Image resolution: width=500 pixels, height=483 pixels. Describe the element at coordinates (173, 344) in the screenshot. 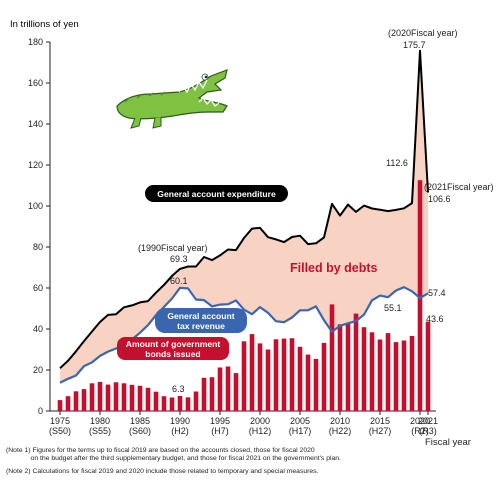

I see `svg-text: Amount of government` at that location.